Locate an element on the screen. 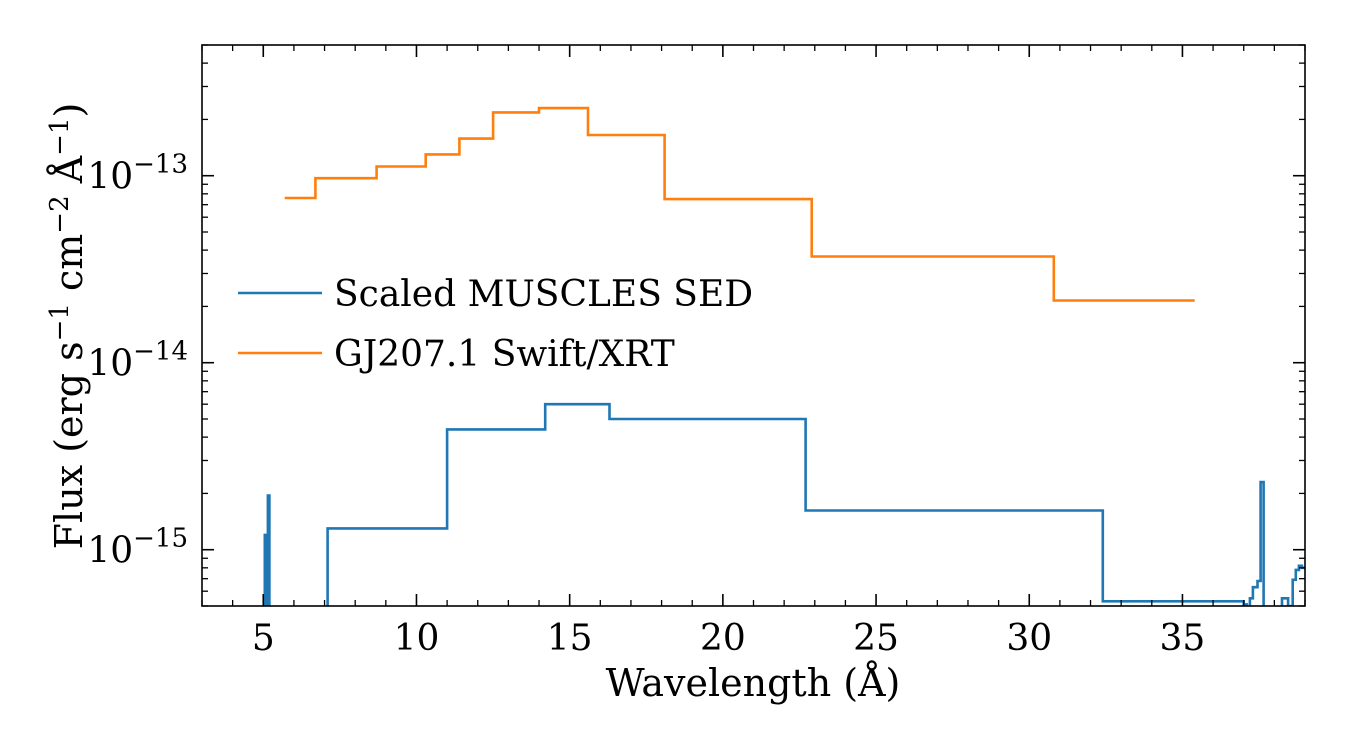 Image resolution: width=1350 pixels, height=750 pixels. y-tick-label: 10−13 is located at coordinates (137, 174).